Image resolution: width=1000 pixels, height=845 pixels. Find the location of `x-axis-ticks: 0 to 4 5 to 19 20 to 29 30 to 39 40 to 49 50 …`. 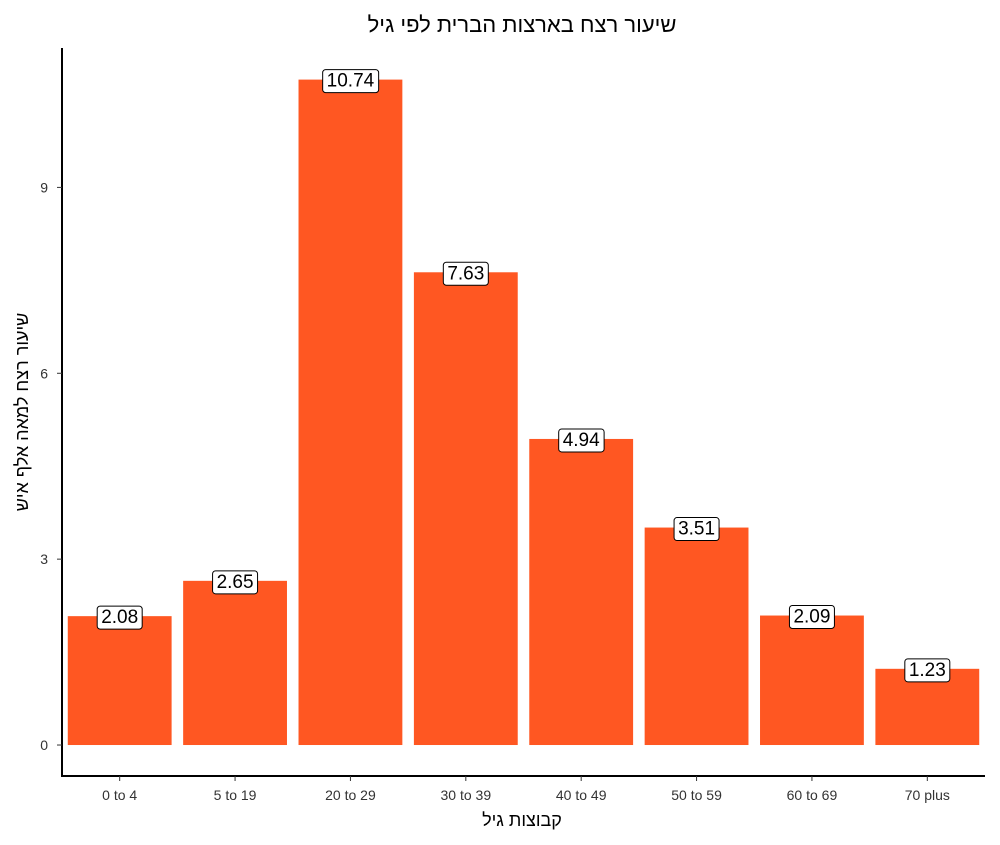

x-axis-ticks: 0 to 4 5 to 19 20 to 29 30 to 39 40 to 49 50 … is located at coordinates (526, 789).